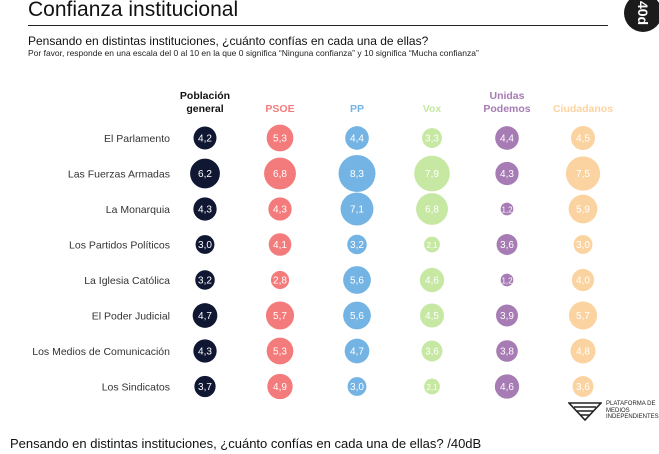 This screenshot has height=454, width=659. I want to click on row-label: La Iglesia Católica, so click(127, 281).